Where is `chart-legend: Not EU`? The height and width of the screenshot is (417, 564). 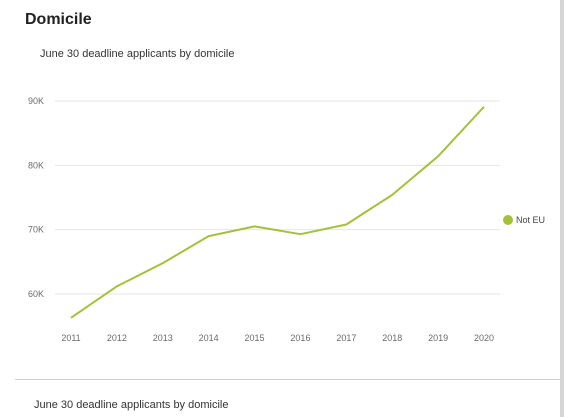
chart-legend: Not EU is located at coordinates (524, 220).